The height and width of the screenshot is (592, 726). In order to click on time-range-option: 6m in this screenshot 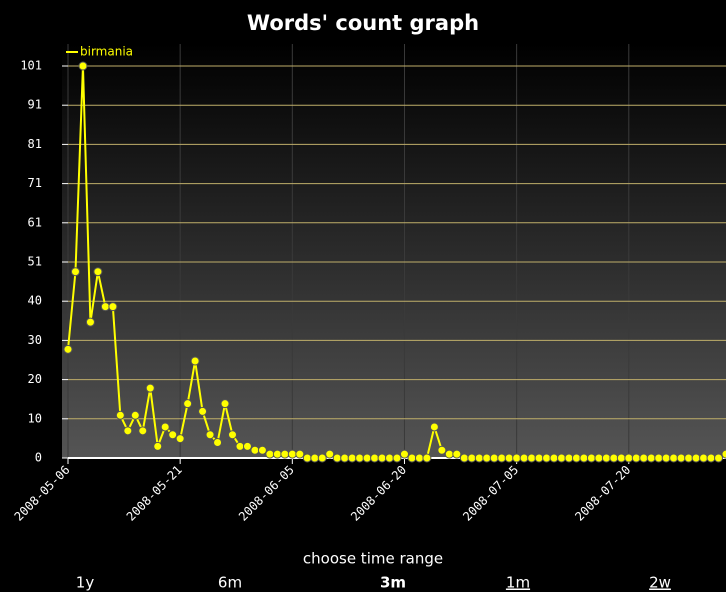, I will do `click(230, 583)`.